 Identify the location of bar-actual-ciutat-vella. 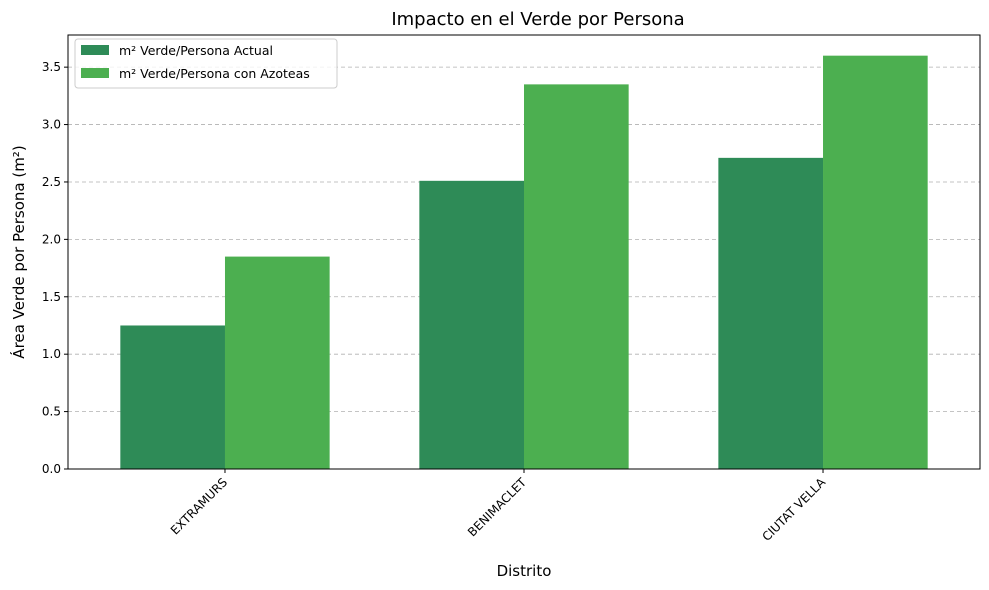
(770, 313).